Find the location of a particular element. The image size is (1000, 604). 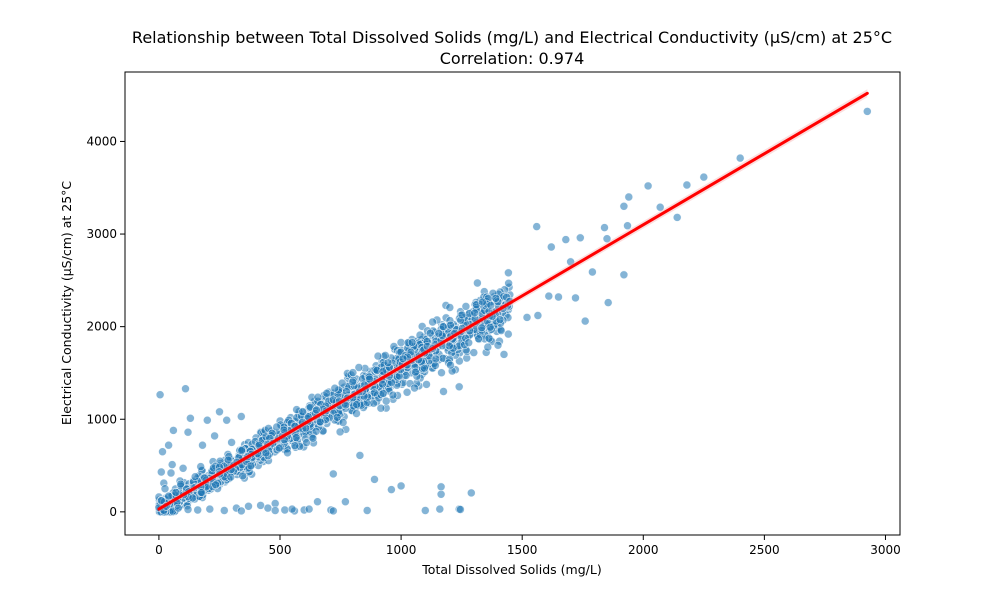

x-tick-label: 0 is located at coordinates (159, 550).